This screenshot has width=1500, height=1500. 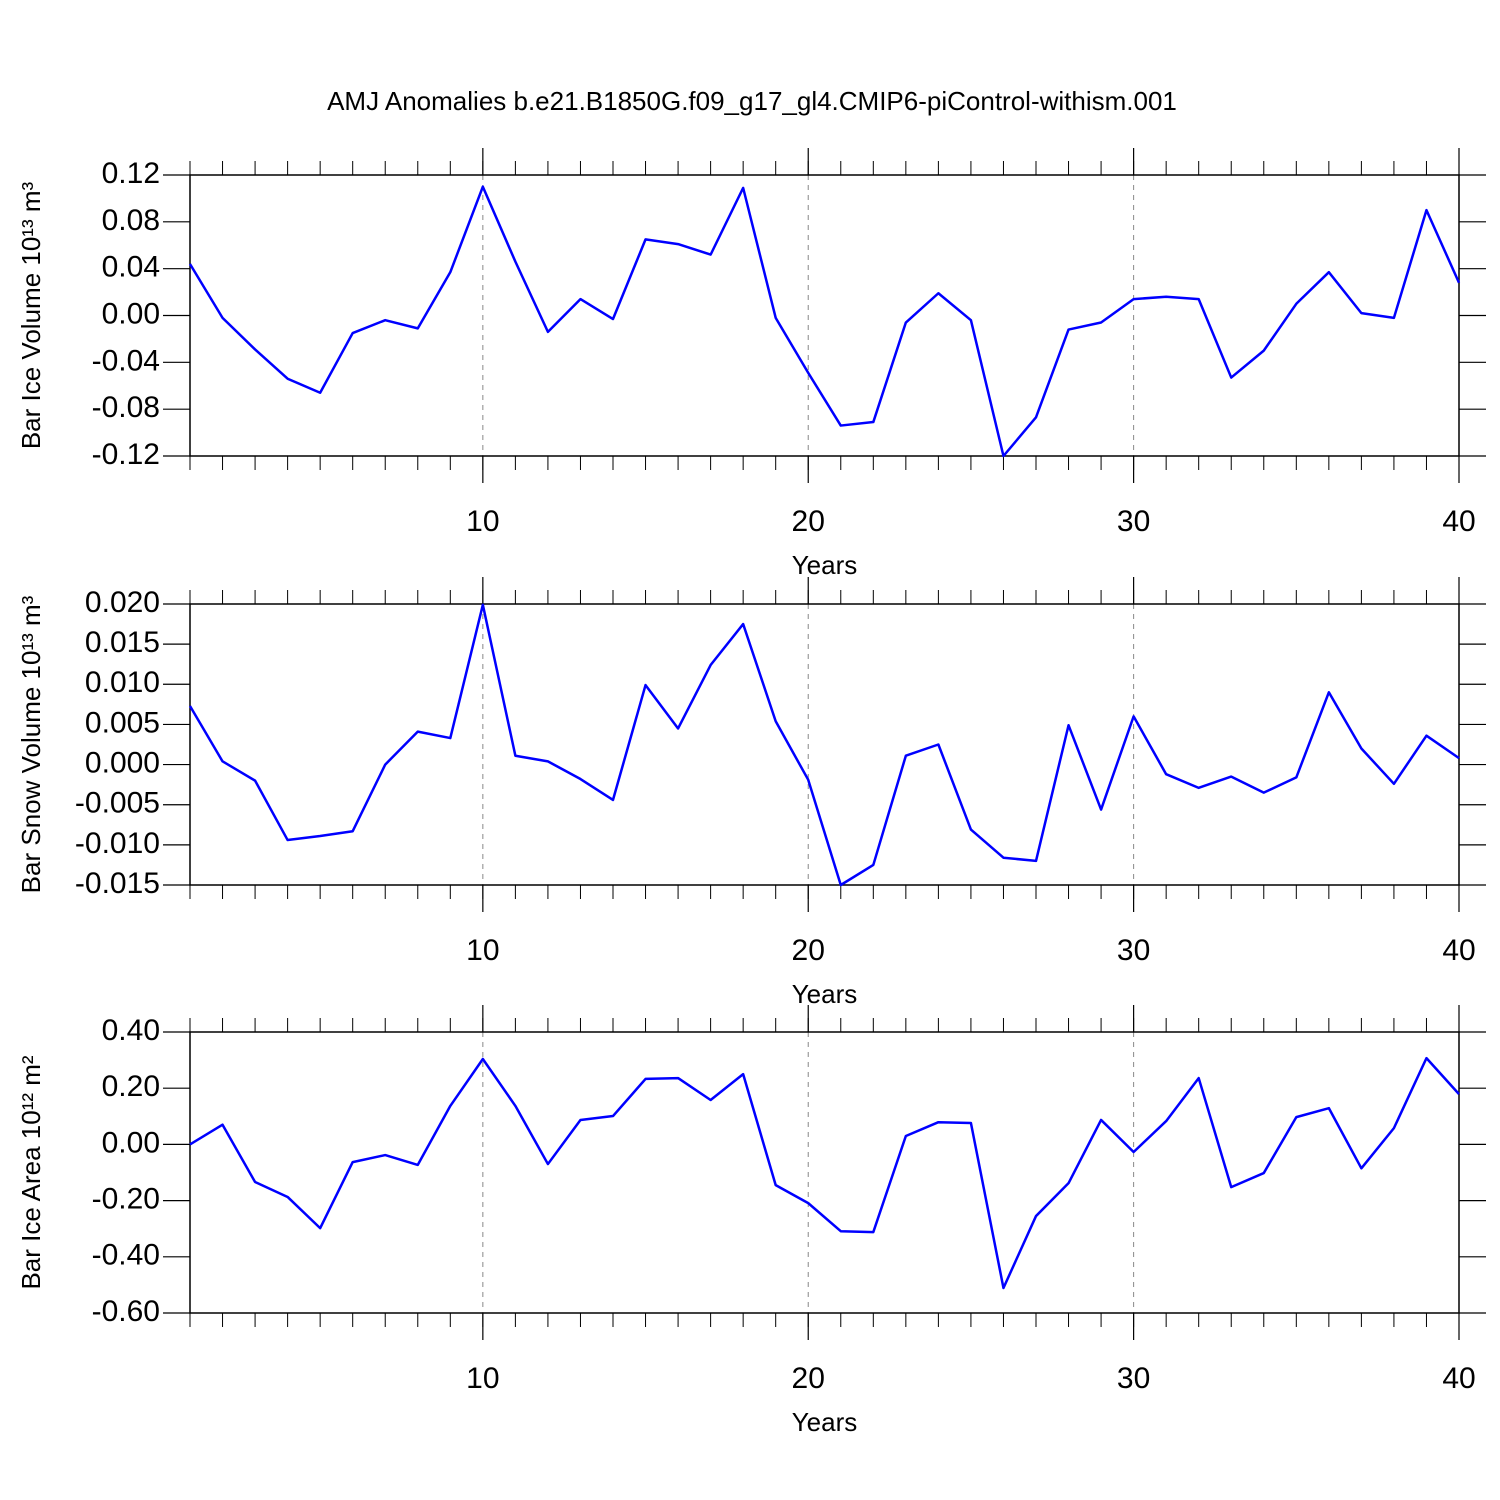 I want to click on y-tick-label: 0.40, so click(x=131, y=1030).